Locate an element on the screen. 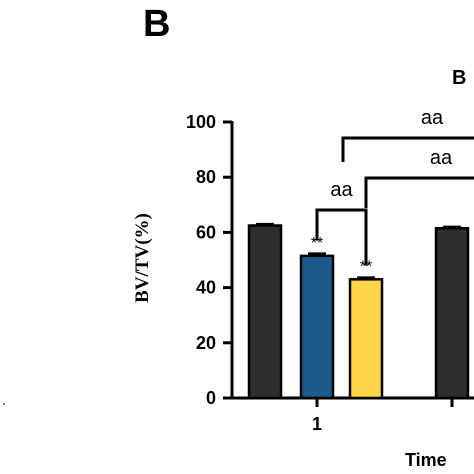 The width and height of the screenshot is (474, 474). panel-label: B is located at coordinates (156, 24).